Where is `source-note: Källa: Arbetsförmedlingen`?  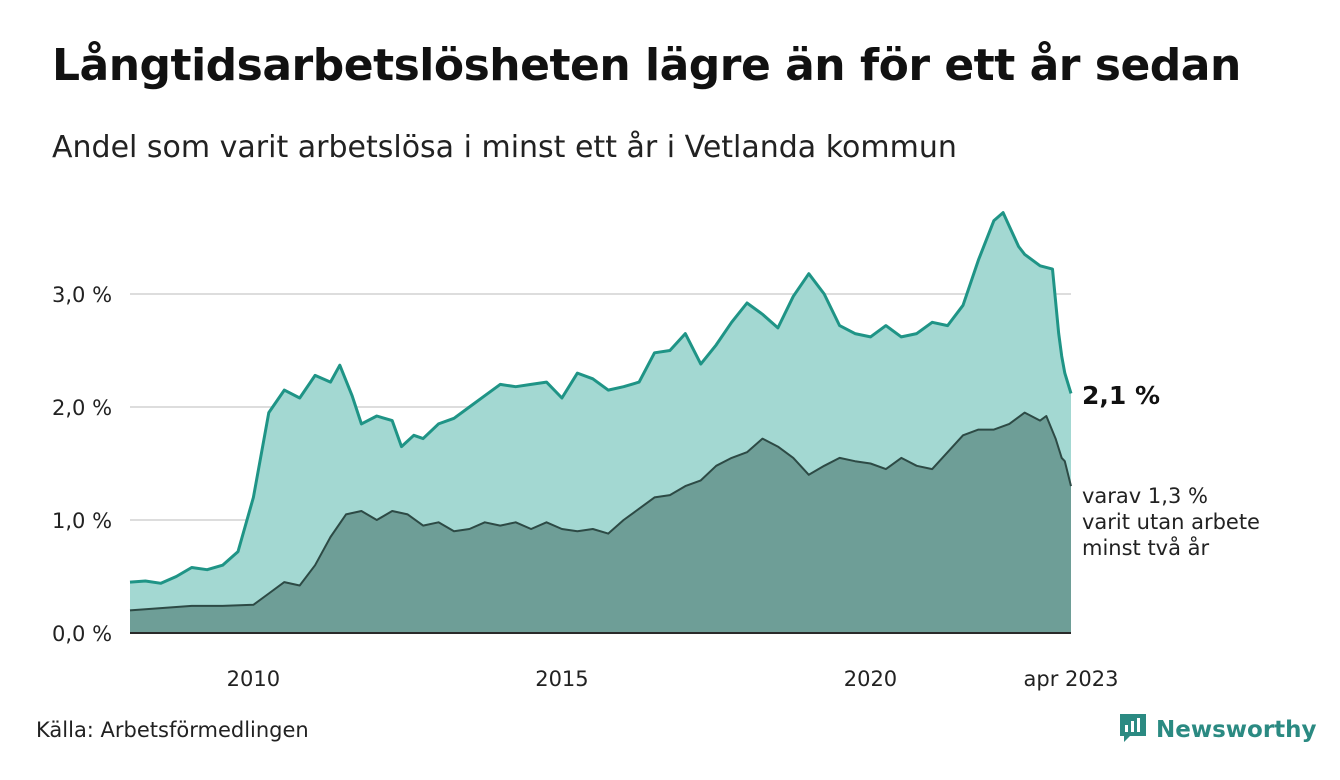 source-note: Källa: Arbetsförmedlingen is located at coordinates (172, 730).